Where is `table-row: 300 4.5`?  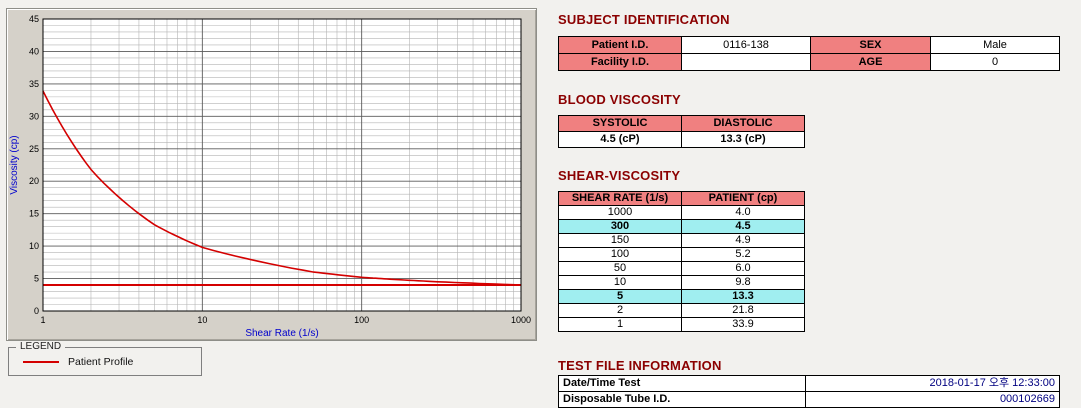 table-row: 300 4.5 is located at coordinates (681, 226).